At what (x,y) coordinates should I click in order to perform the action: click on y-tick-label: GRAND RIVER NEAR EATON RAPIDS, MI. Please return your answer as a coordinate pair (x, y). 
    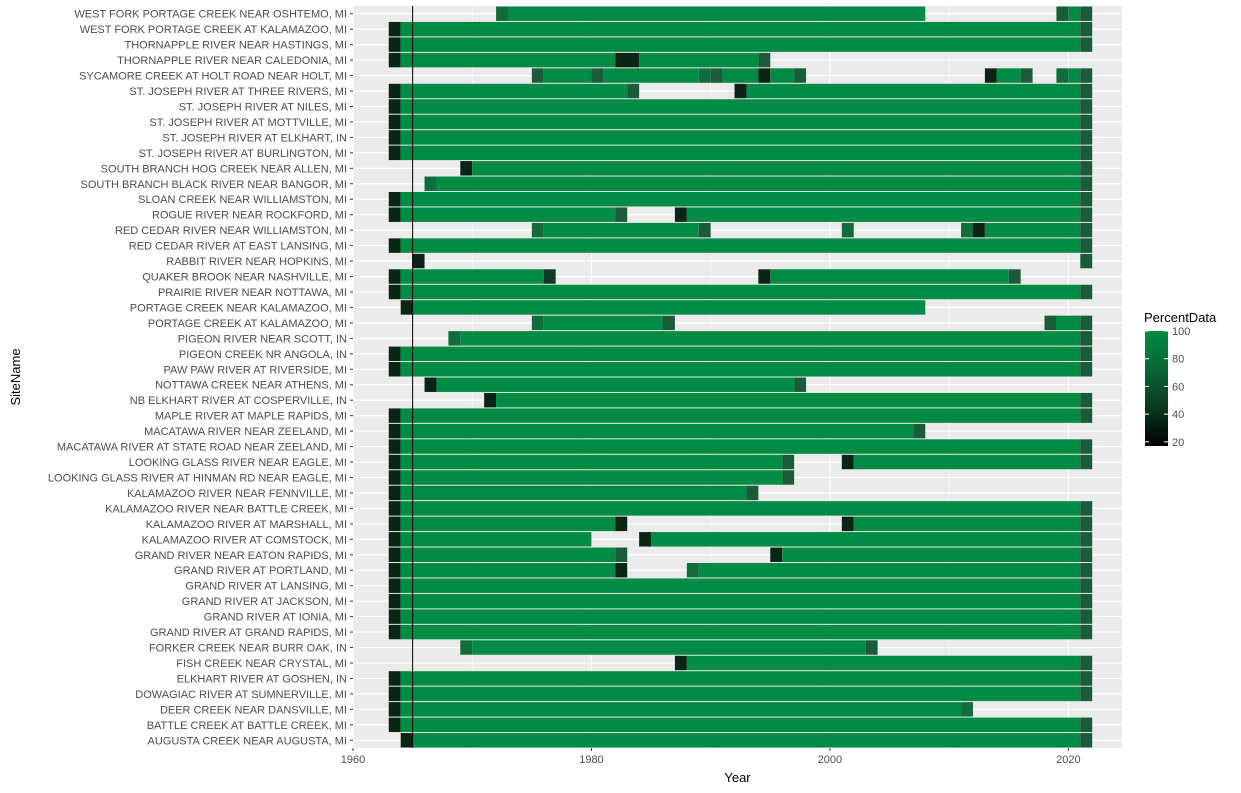
    Looking at the image, I should click on (241, 556).